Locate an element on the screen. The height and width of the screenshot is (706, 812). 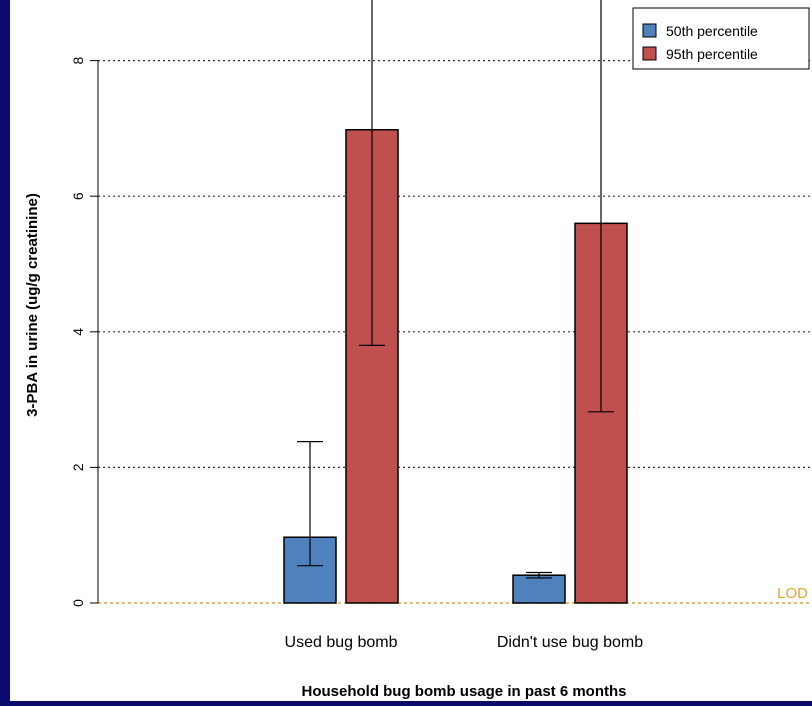
legend-label-50th: 50th percentile is located at coordinates (712, 31).